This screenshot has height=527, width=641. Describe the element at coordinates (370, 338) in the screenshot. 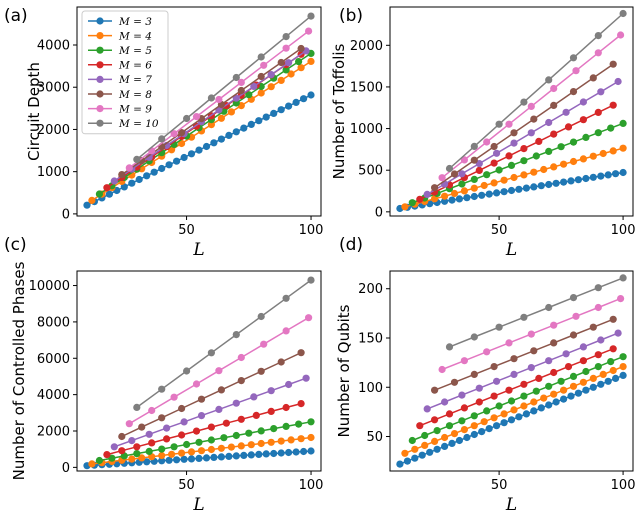

I see `y-tick-label: 150` at that location.